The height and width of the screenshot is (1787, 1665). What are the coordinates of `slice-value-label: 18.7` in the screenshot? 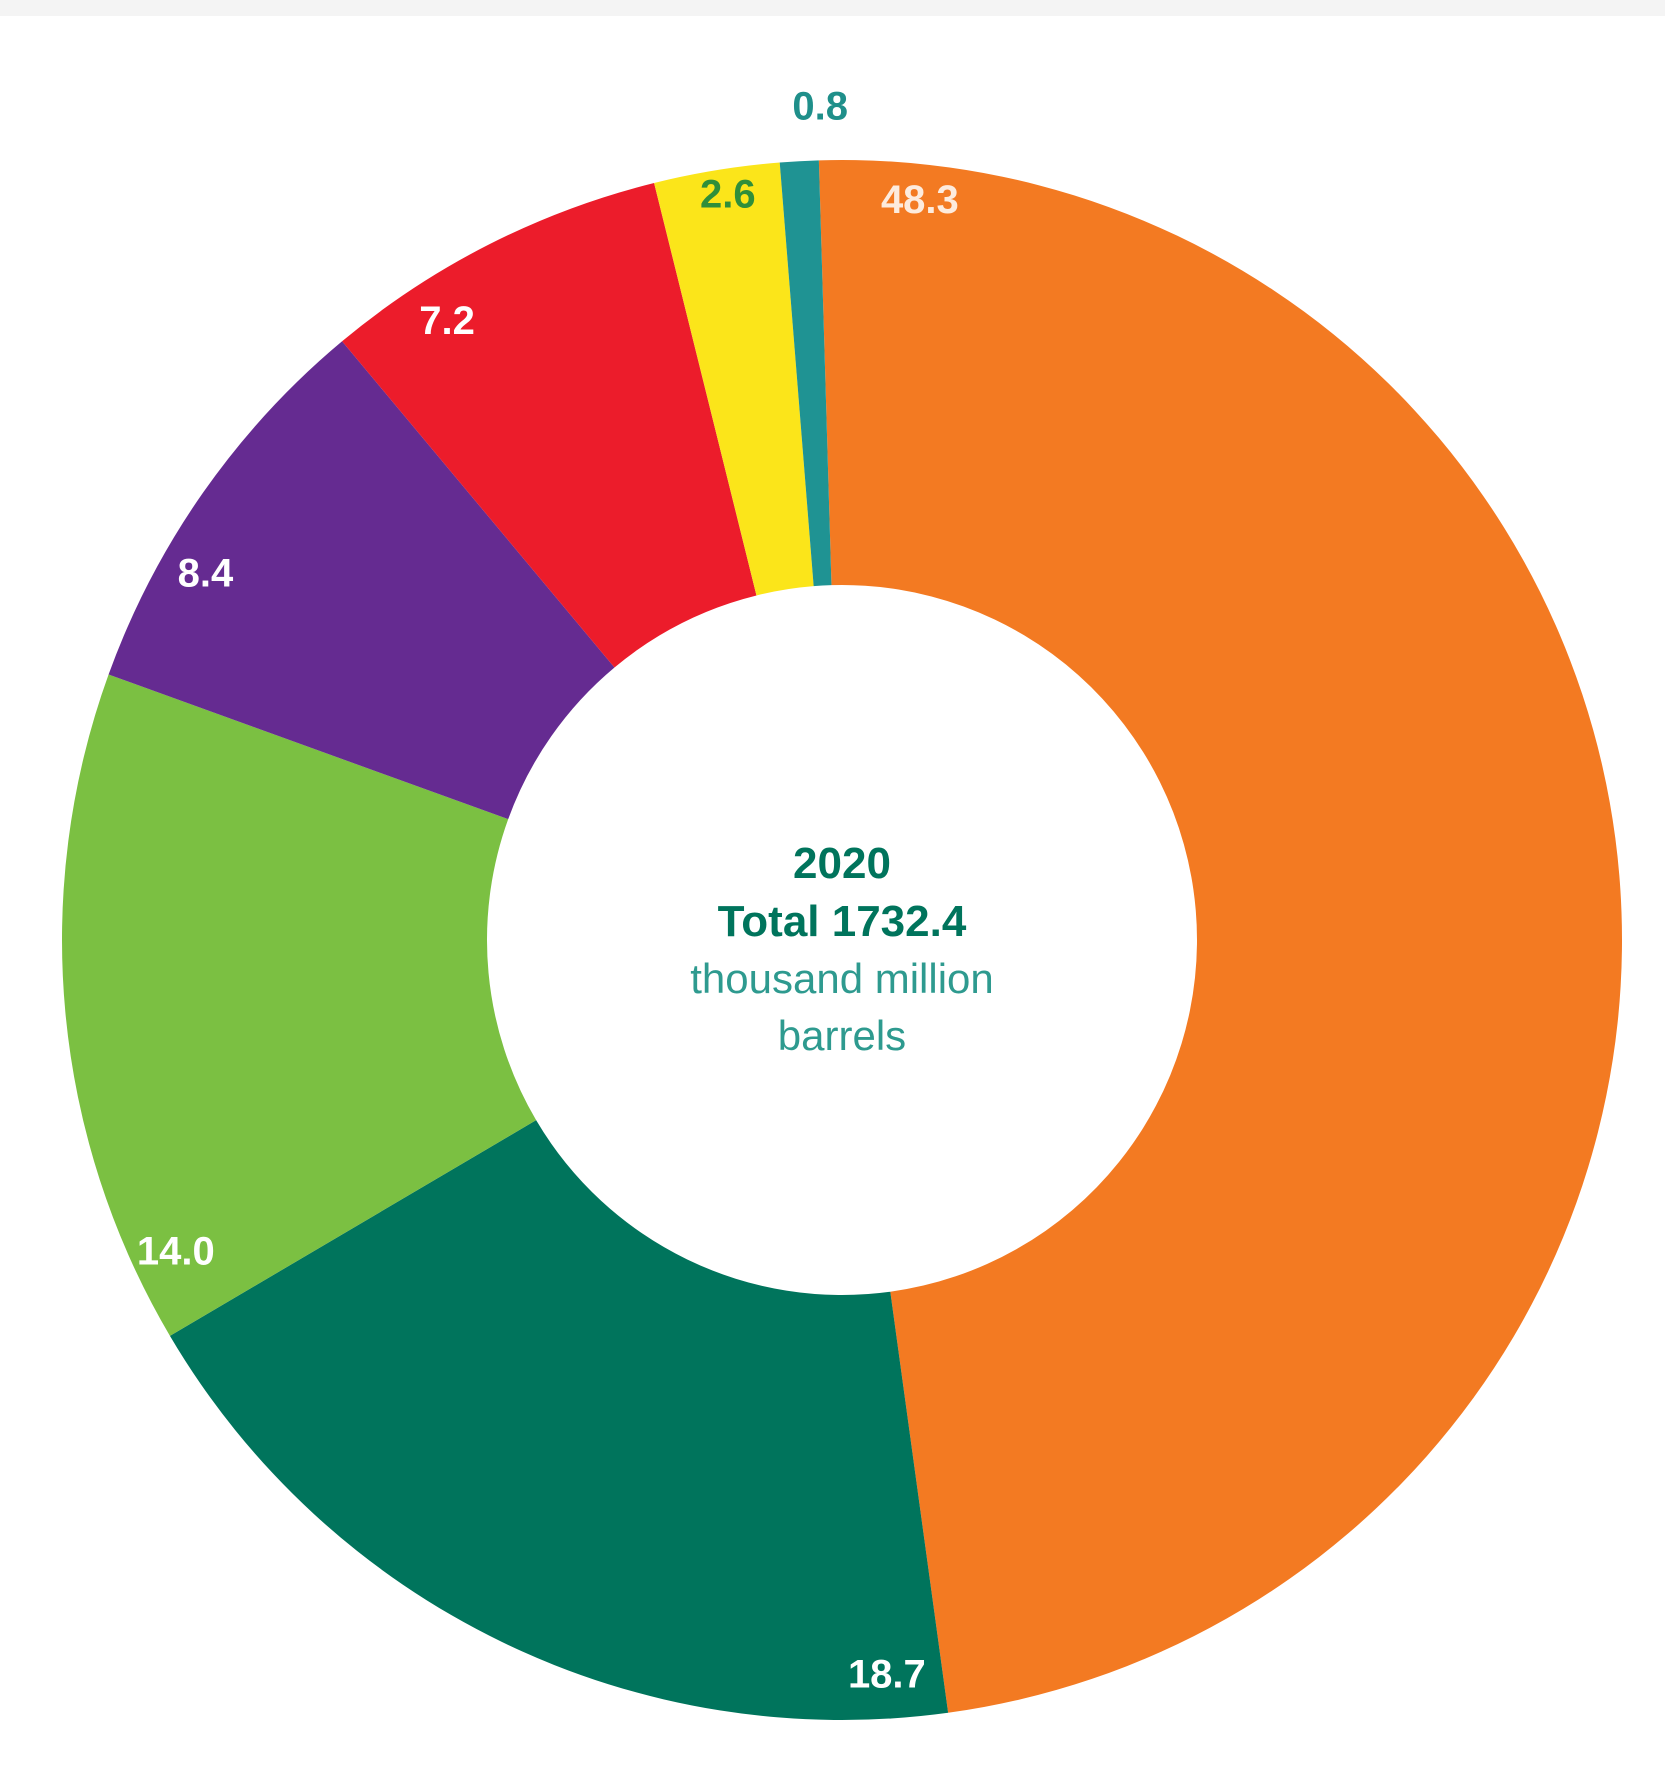 It's located at (887, 1675).